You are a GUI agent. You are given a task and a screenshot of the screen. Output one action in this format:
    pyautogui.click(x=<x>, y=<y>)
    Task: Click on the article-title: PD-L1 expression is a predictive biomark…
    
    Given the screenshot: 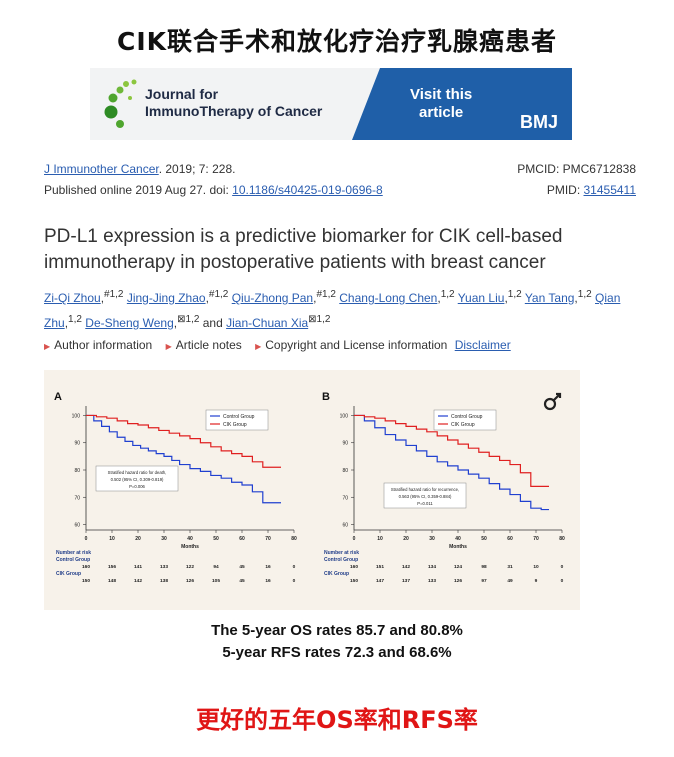 What is the action you would take?
    pyautogui.click(x=303, y=249)
    